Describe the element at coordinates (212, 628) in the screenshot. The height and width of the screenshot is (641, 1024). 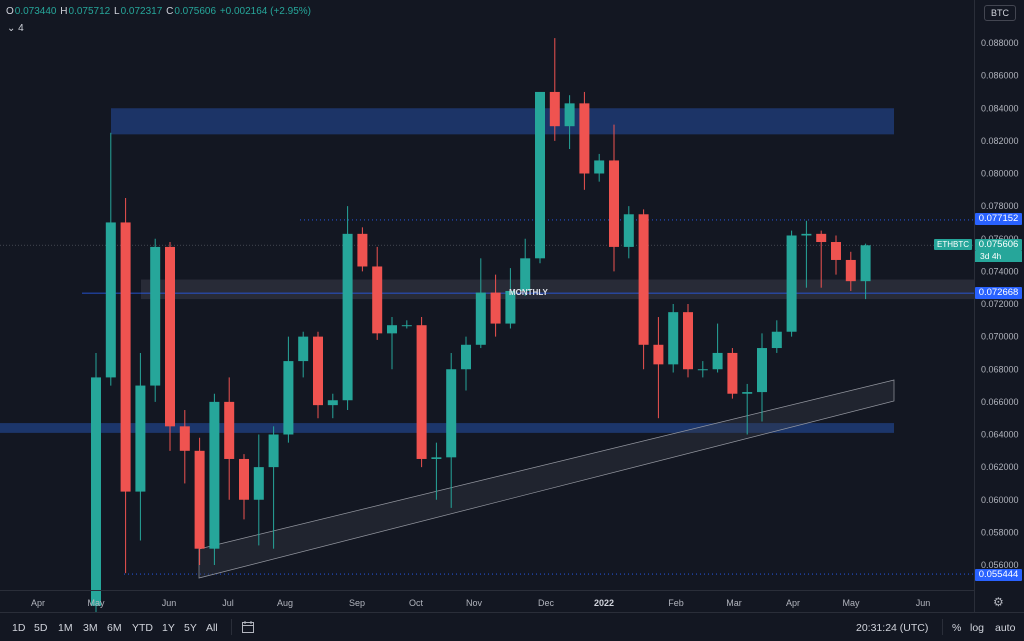
I see `timeframe-all: All` at that location.